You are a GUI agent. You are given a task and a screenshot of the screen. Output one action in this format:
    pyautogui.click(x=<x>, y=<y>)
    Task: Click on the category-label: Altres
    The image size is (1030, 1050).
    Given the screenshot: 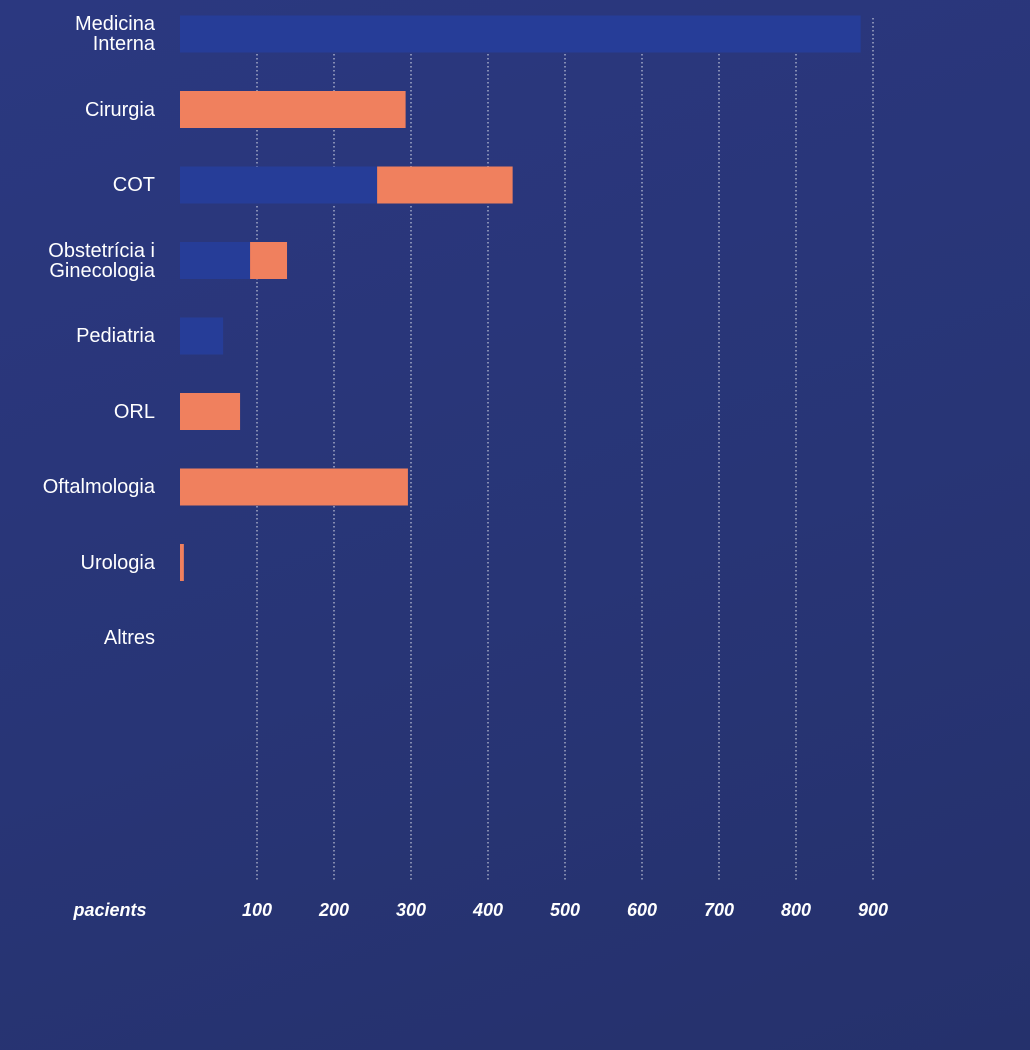 What is the action you would take?
    pyautogui.click(x=129, y=638)
    